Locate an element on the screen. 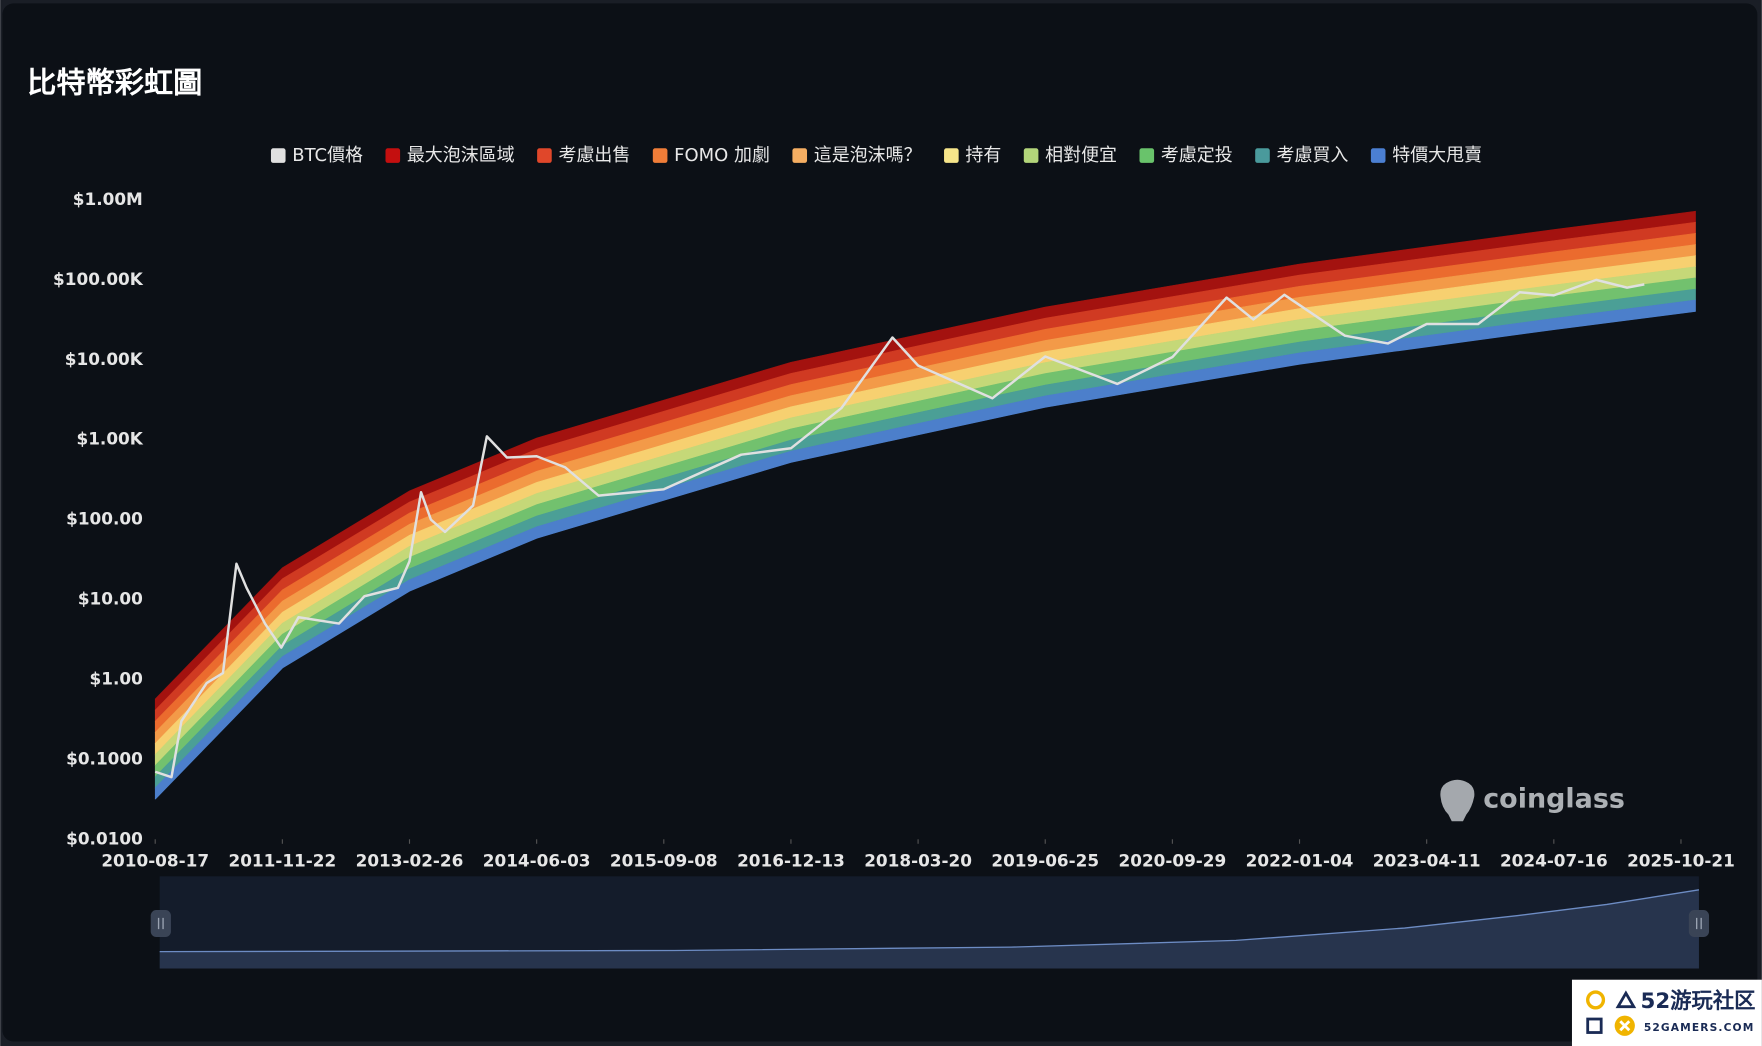 The height and width of the screenshot is (1046, 1762). x-tick-label: 2016-12-13 is located at coordinates (791, 861).